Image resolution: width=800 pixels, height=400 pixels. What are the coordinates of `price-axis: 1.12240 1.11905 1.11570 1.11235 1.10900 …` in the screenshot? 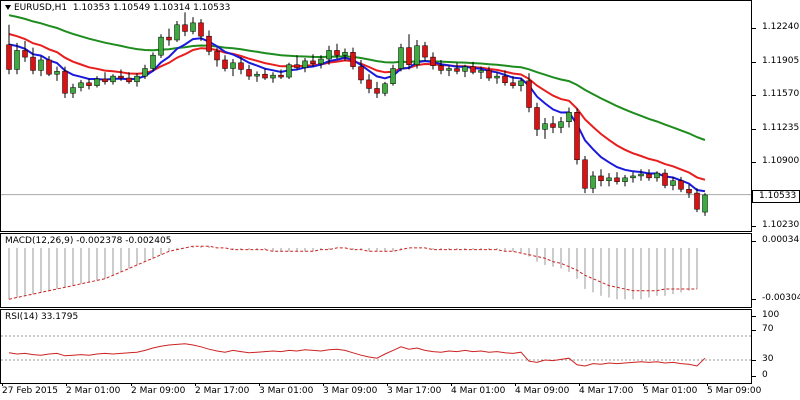 It's located at (775, 116).